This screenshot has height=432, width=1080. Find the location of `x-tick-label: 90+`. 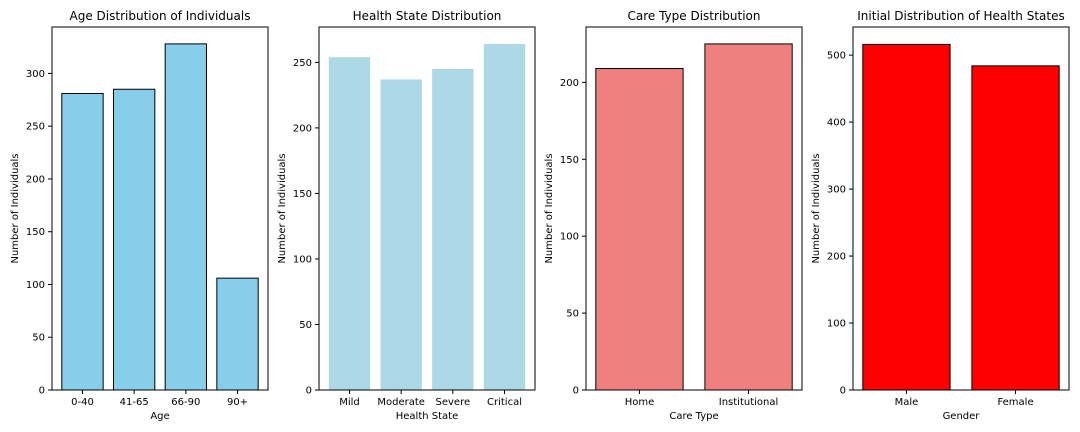

x-tick-label: 90+ is located at coordinates (237, 402).